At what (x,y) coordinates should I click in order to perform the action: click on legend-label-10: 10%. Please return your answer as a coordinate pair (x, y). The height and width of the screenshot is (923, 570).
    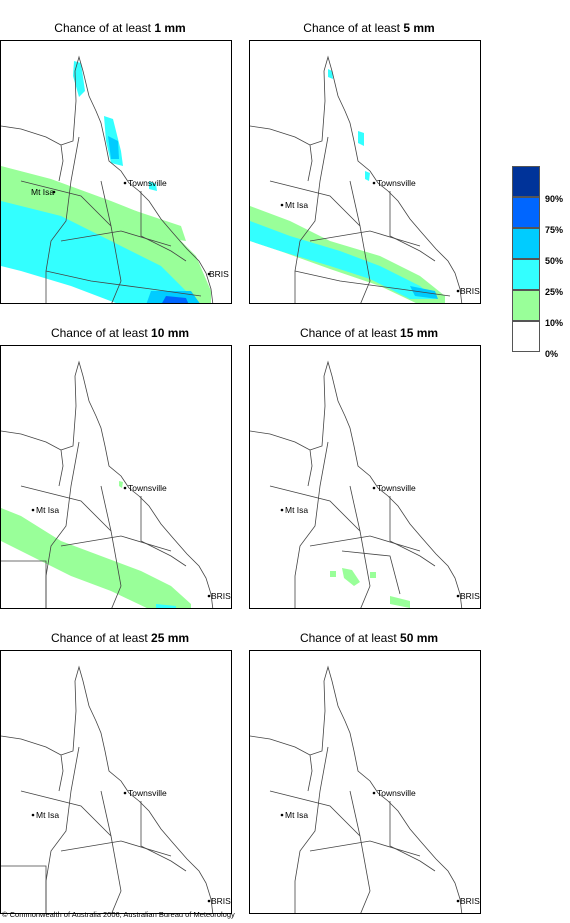
    Looking at the image, I should click on (554, 323).